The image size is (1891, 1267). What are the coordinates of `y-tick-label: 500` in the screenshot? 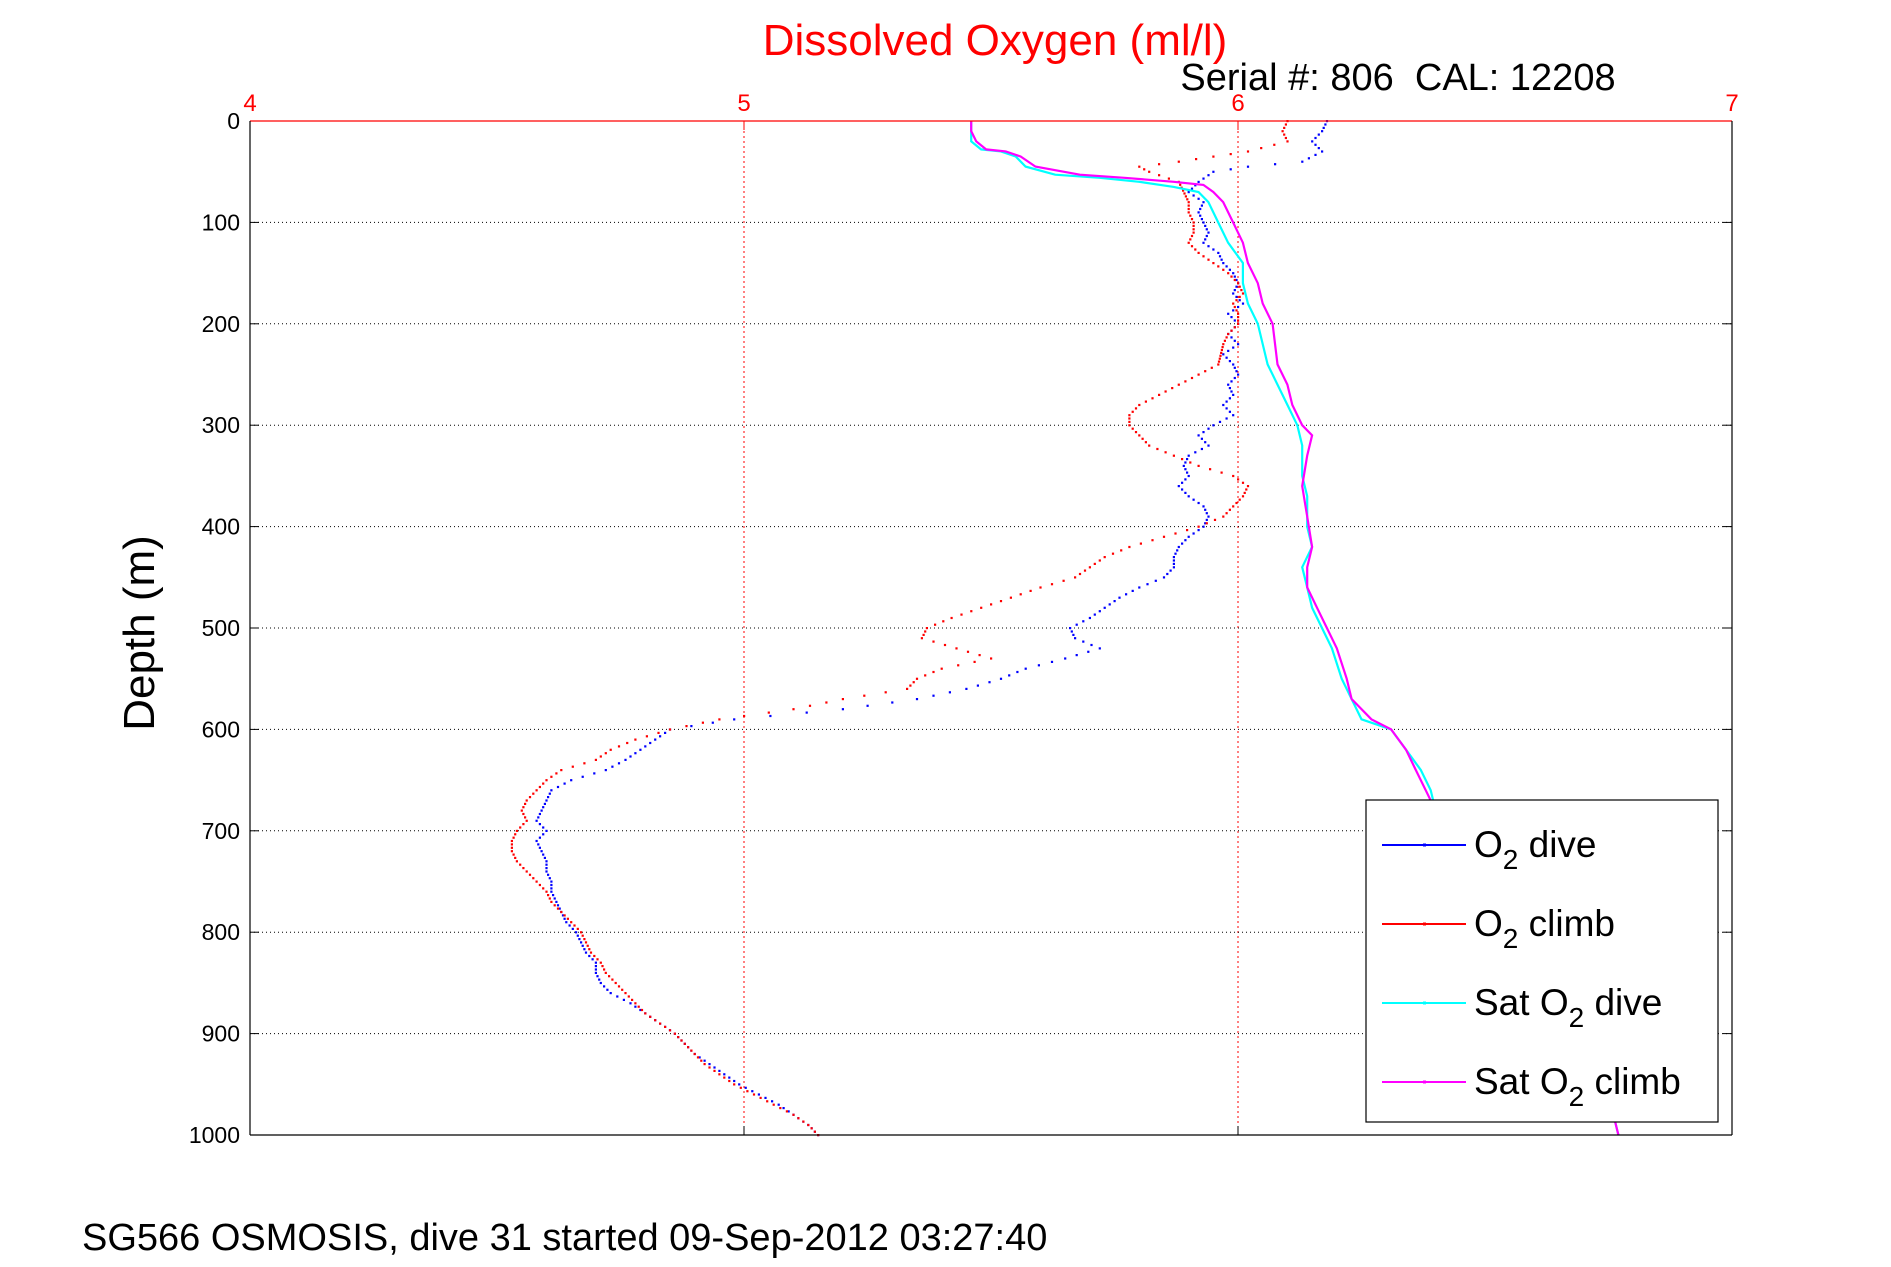 It's located at (221, 628).